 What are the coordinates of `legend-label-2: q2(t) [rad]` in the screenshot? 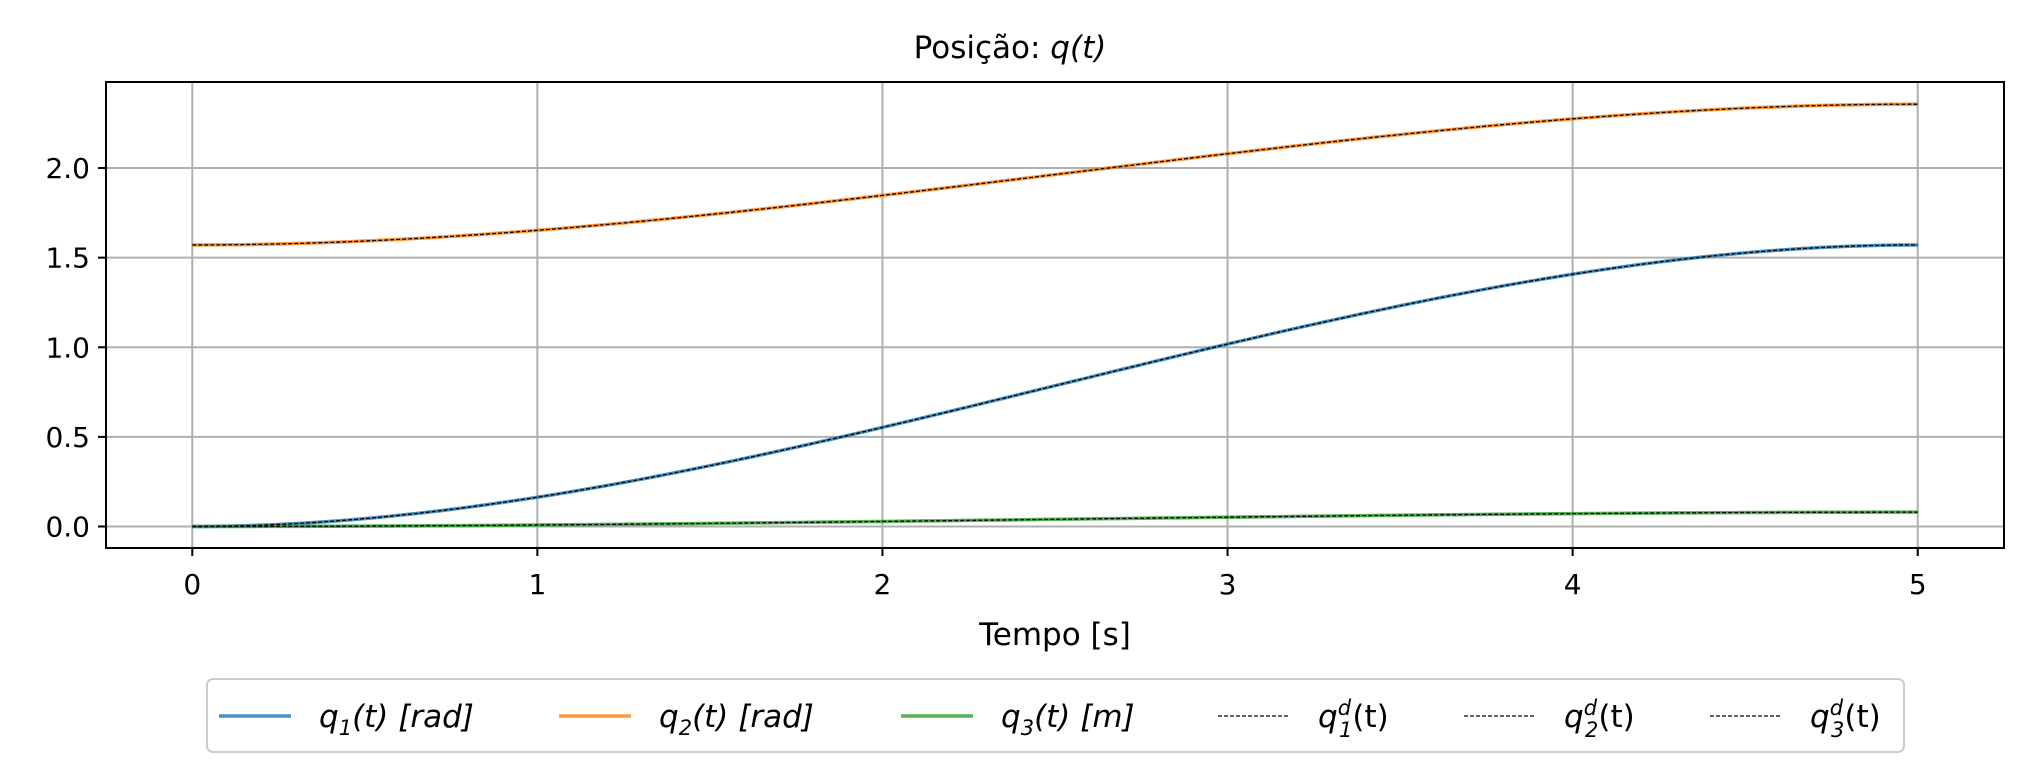 It's located at (736, 719).